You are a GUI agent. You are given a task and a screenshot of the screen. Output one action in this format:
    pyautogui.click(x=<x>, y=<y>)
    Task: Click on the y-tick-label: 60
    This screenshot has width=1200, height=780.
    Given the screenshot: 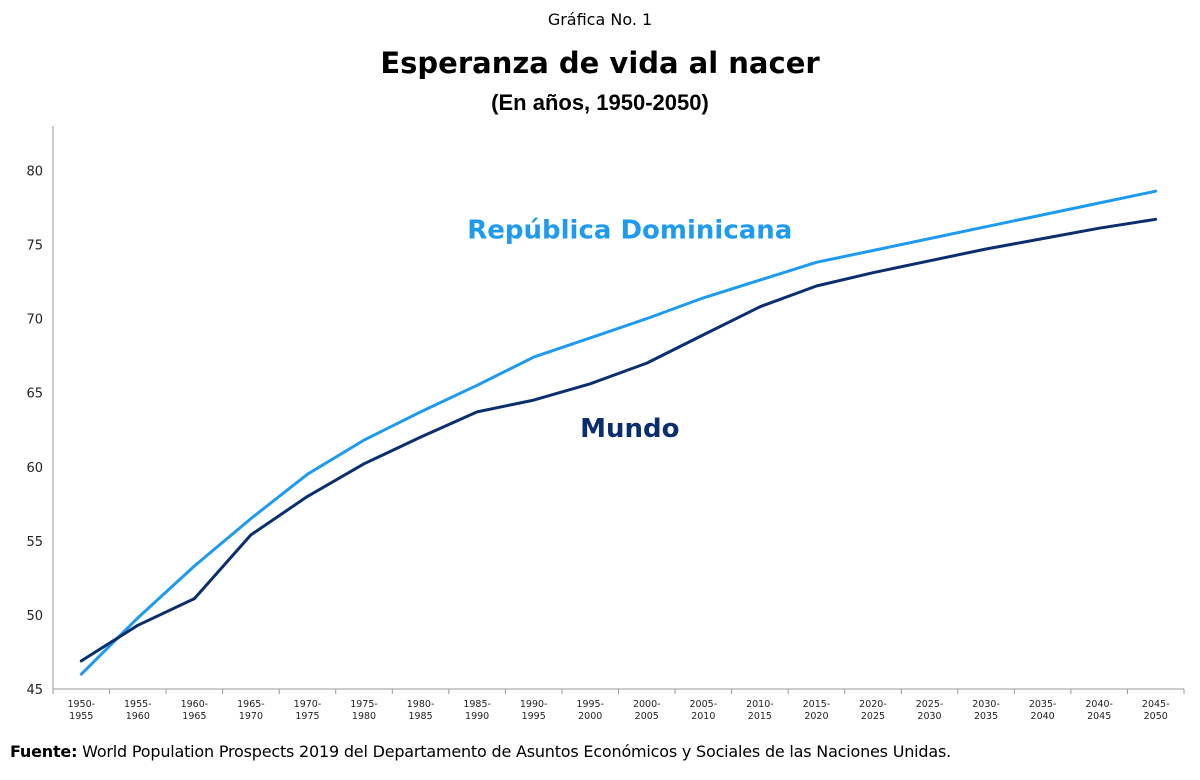 What is the action you would take?
    pyautogui.click(x=34, y=468)
    